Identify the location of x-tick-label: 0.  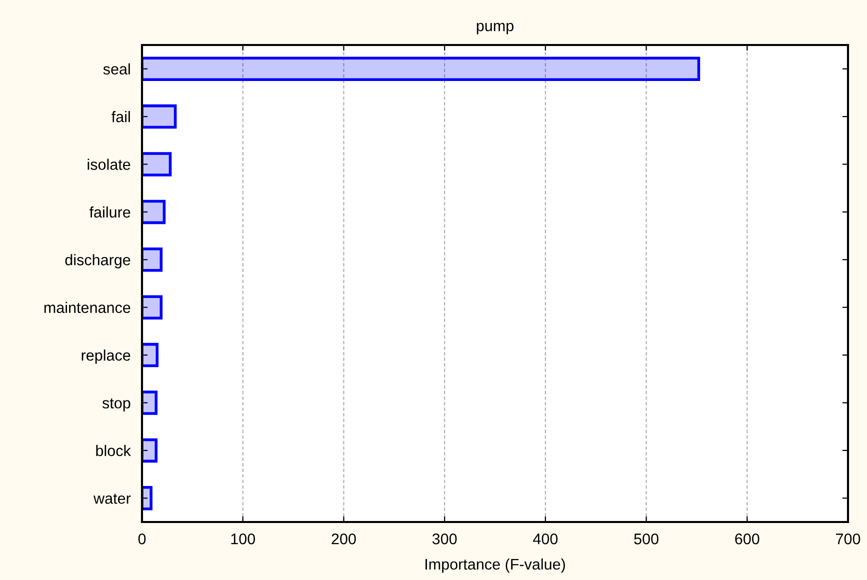
(142, 539).